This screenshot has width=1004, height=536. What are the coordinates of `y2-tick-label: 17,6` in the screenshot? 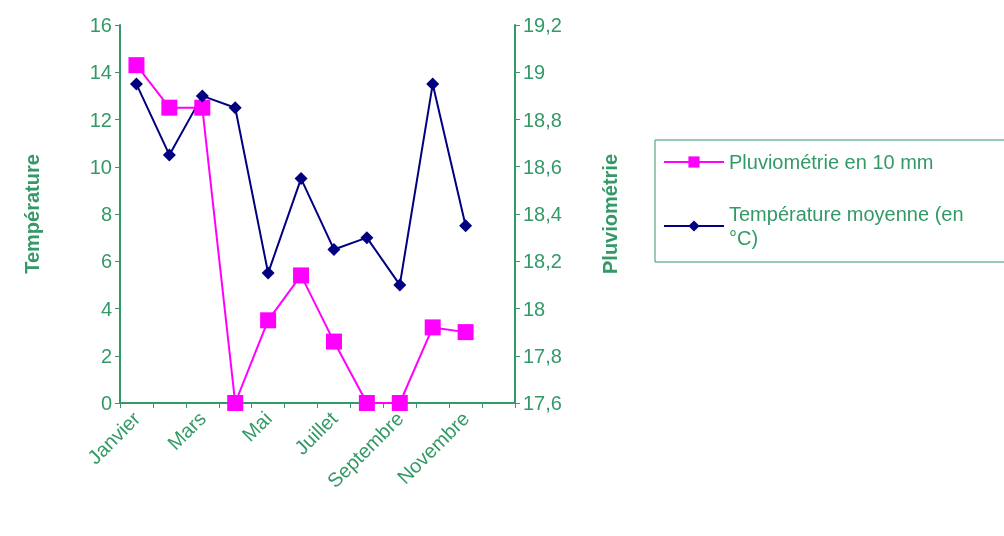 It's located at (542, 403).